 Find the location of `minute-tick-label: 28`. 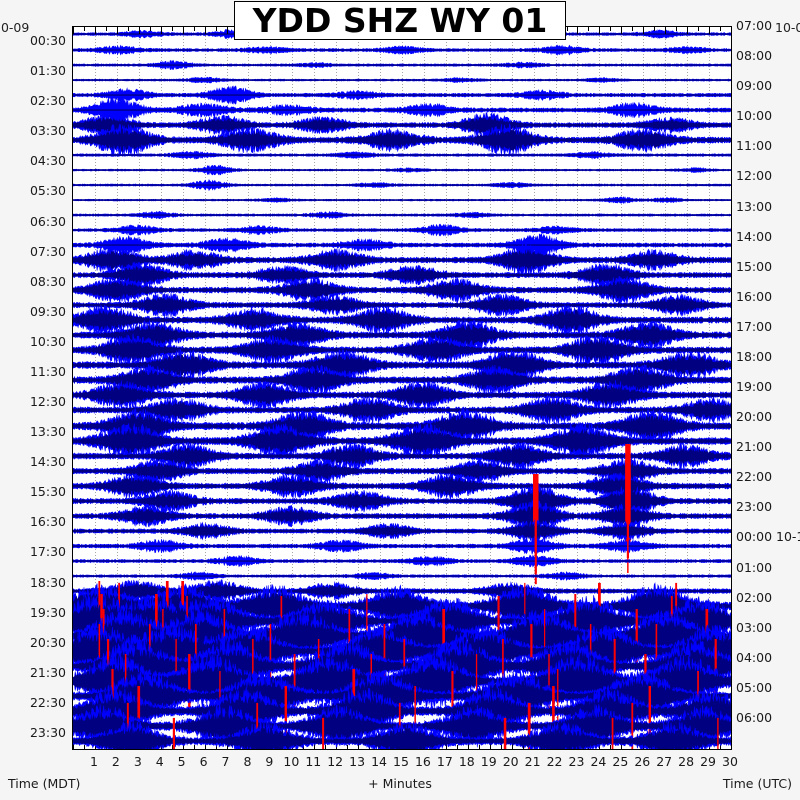

minute-tick-label: 28 is located at coordinates (686, 761).